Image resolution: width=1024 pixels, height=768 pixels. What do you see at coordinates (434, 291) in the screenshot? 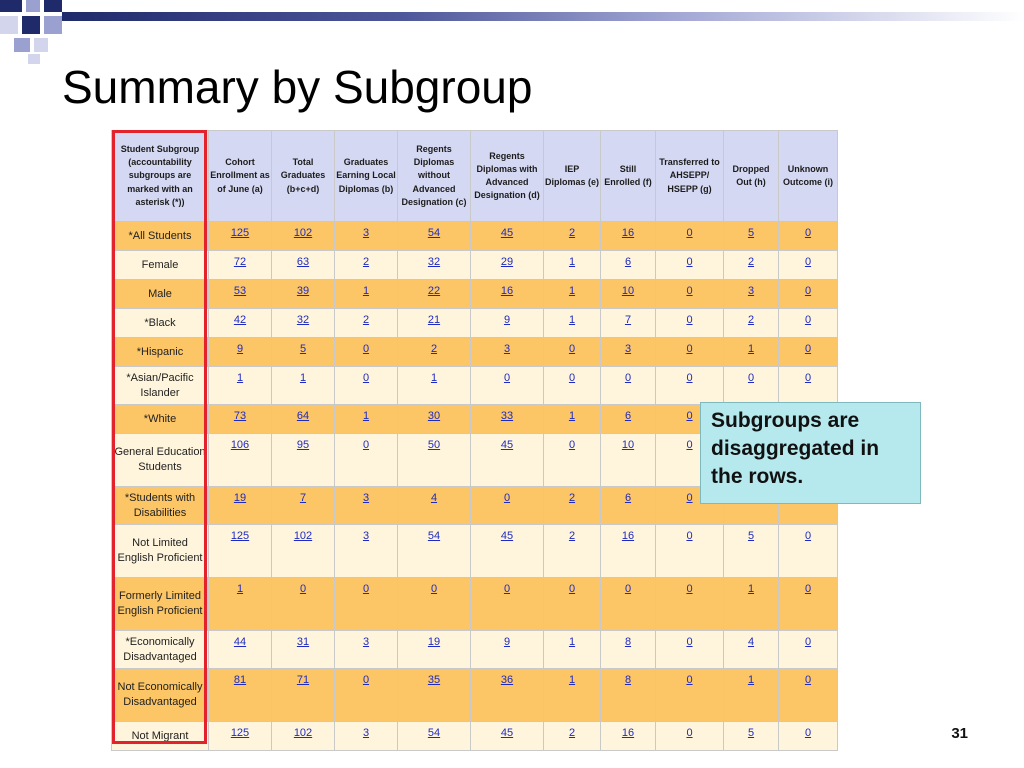
I see `value-link: 22` at bounding box center [434, 291].